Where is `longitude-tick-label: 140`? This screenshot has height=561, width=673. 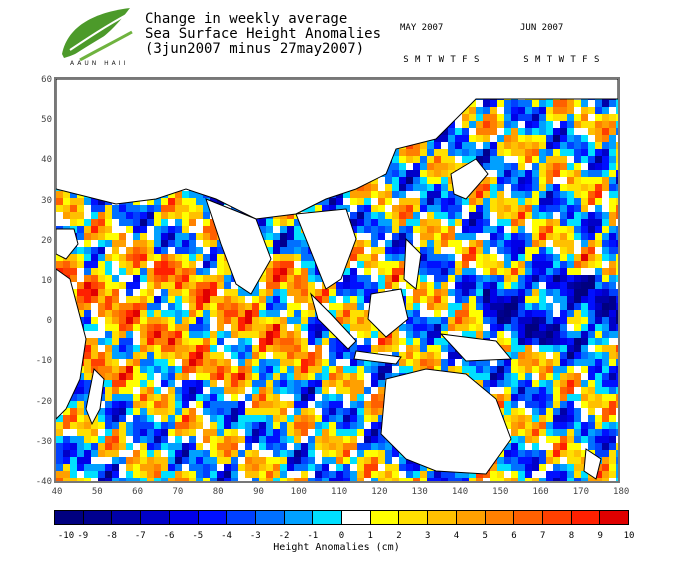 longitude-tick-label: 140 is located at coordinates (460, 492).